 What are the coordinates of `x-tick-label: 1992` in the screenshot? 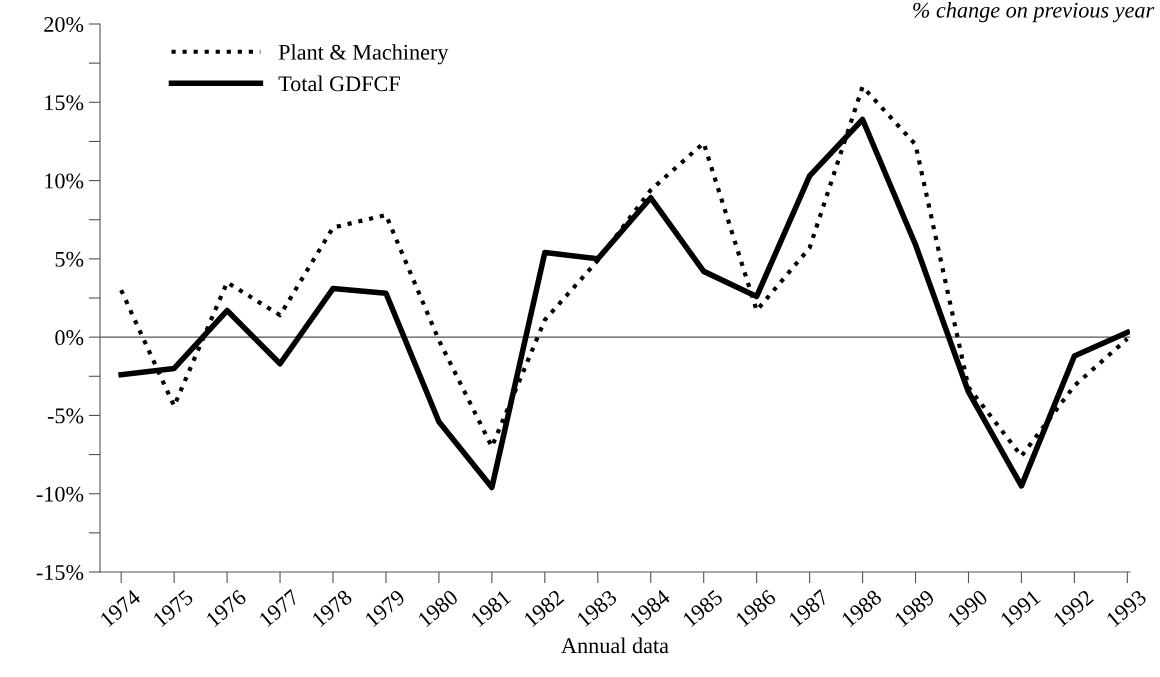 It's located at (1073, 608).